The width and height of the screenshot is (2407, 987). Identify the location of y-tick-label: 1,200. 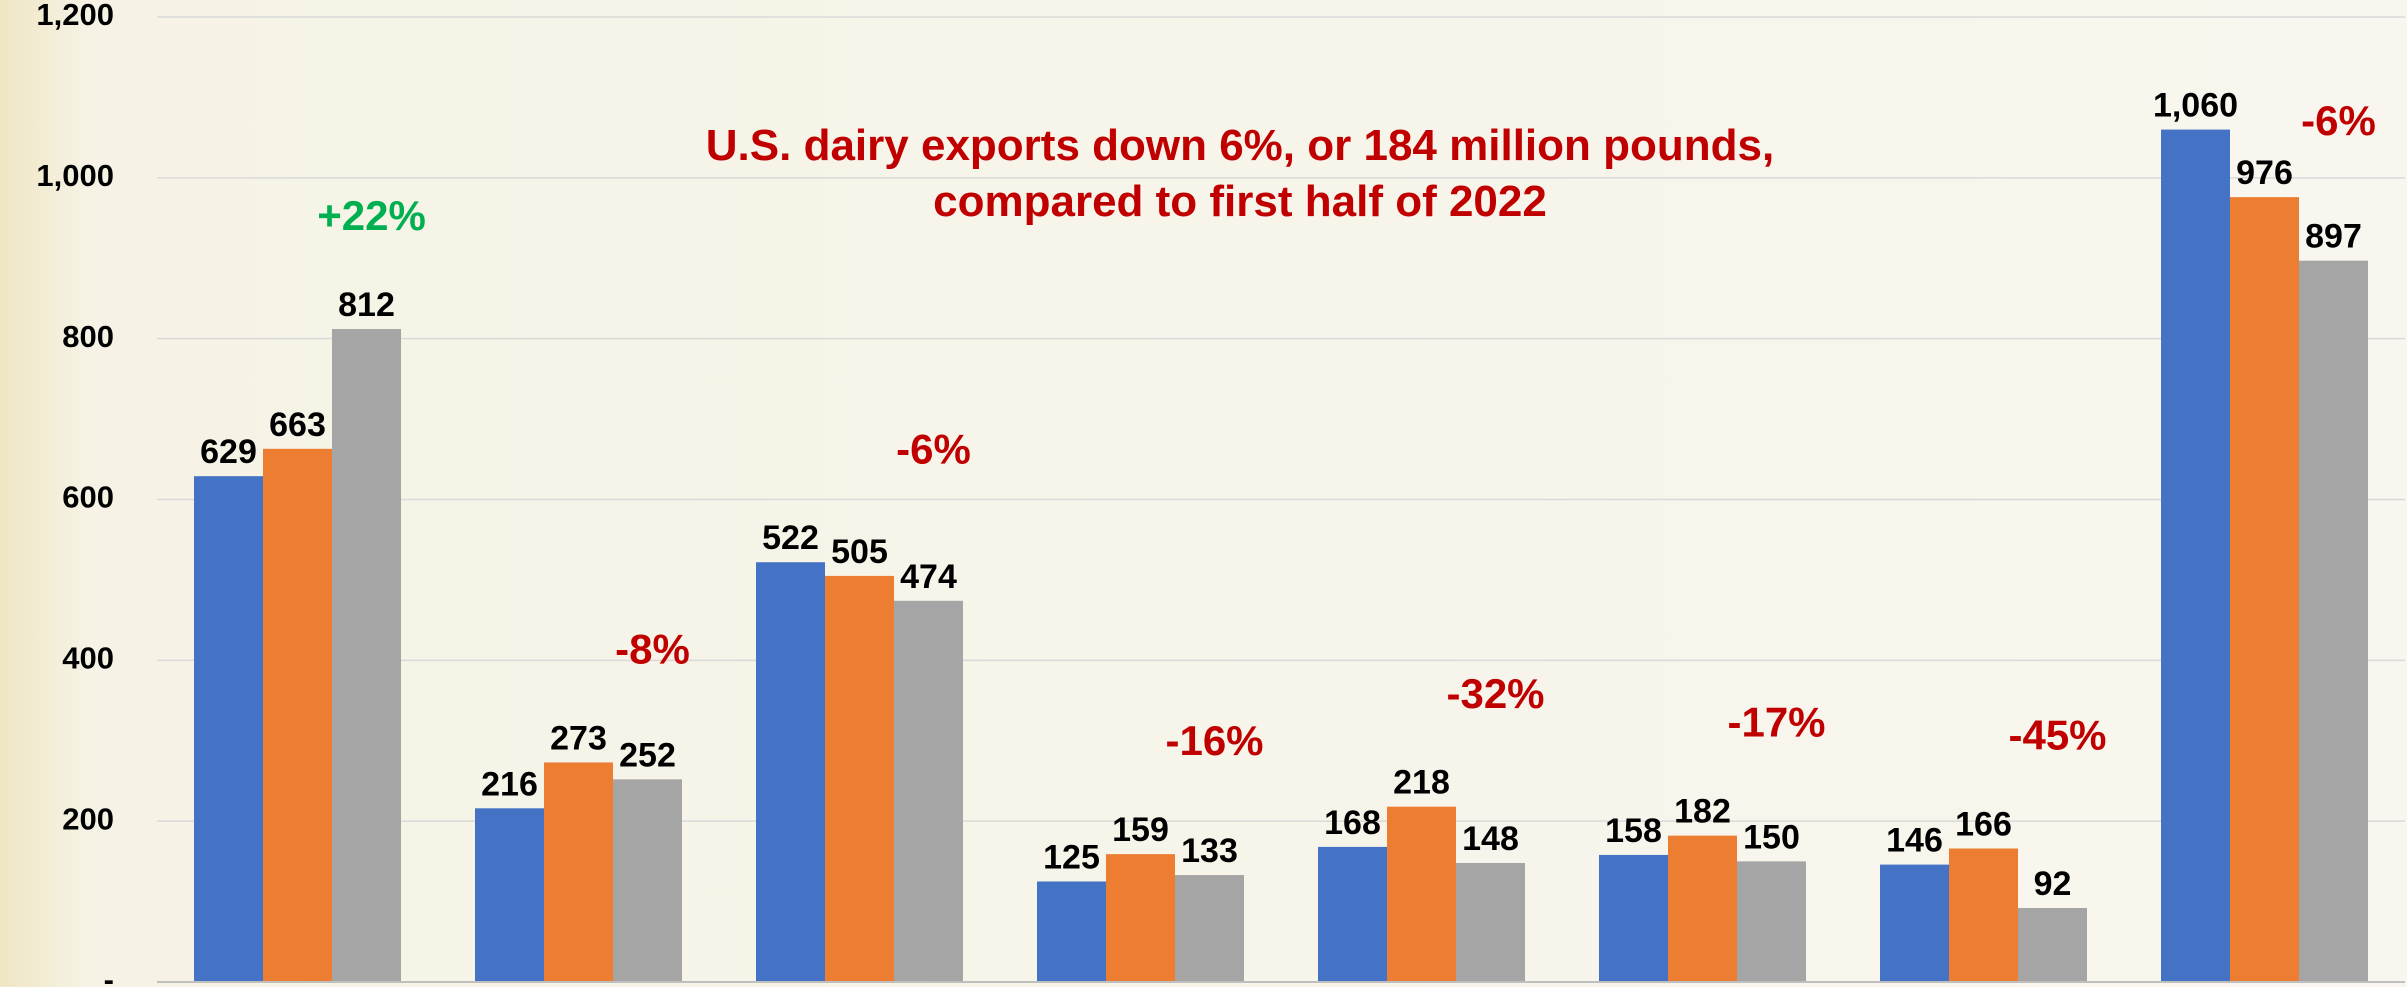
(75, 16).